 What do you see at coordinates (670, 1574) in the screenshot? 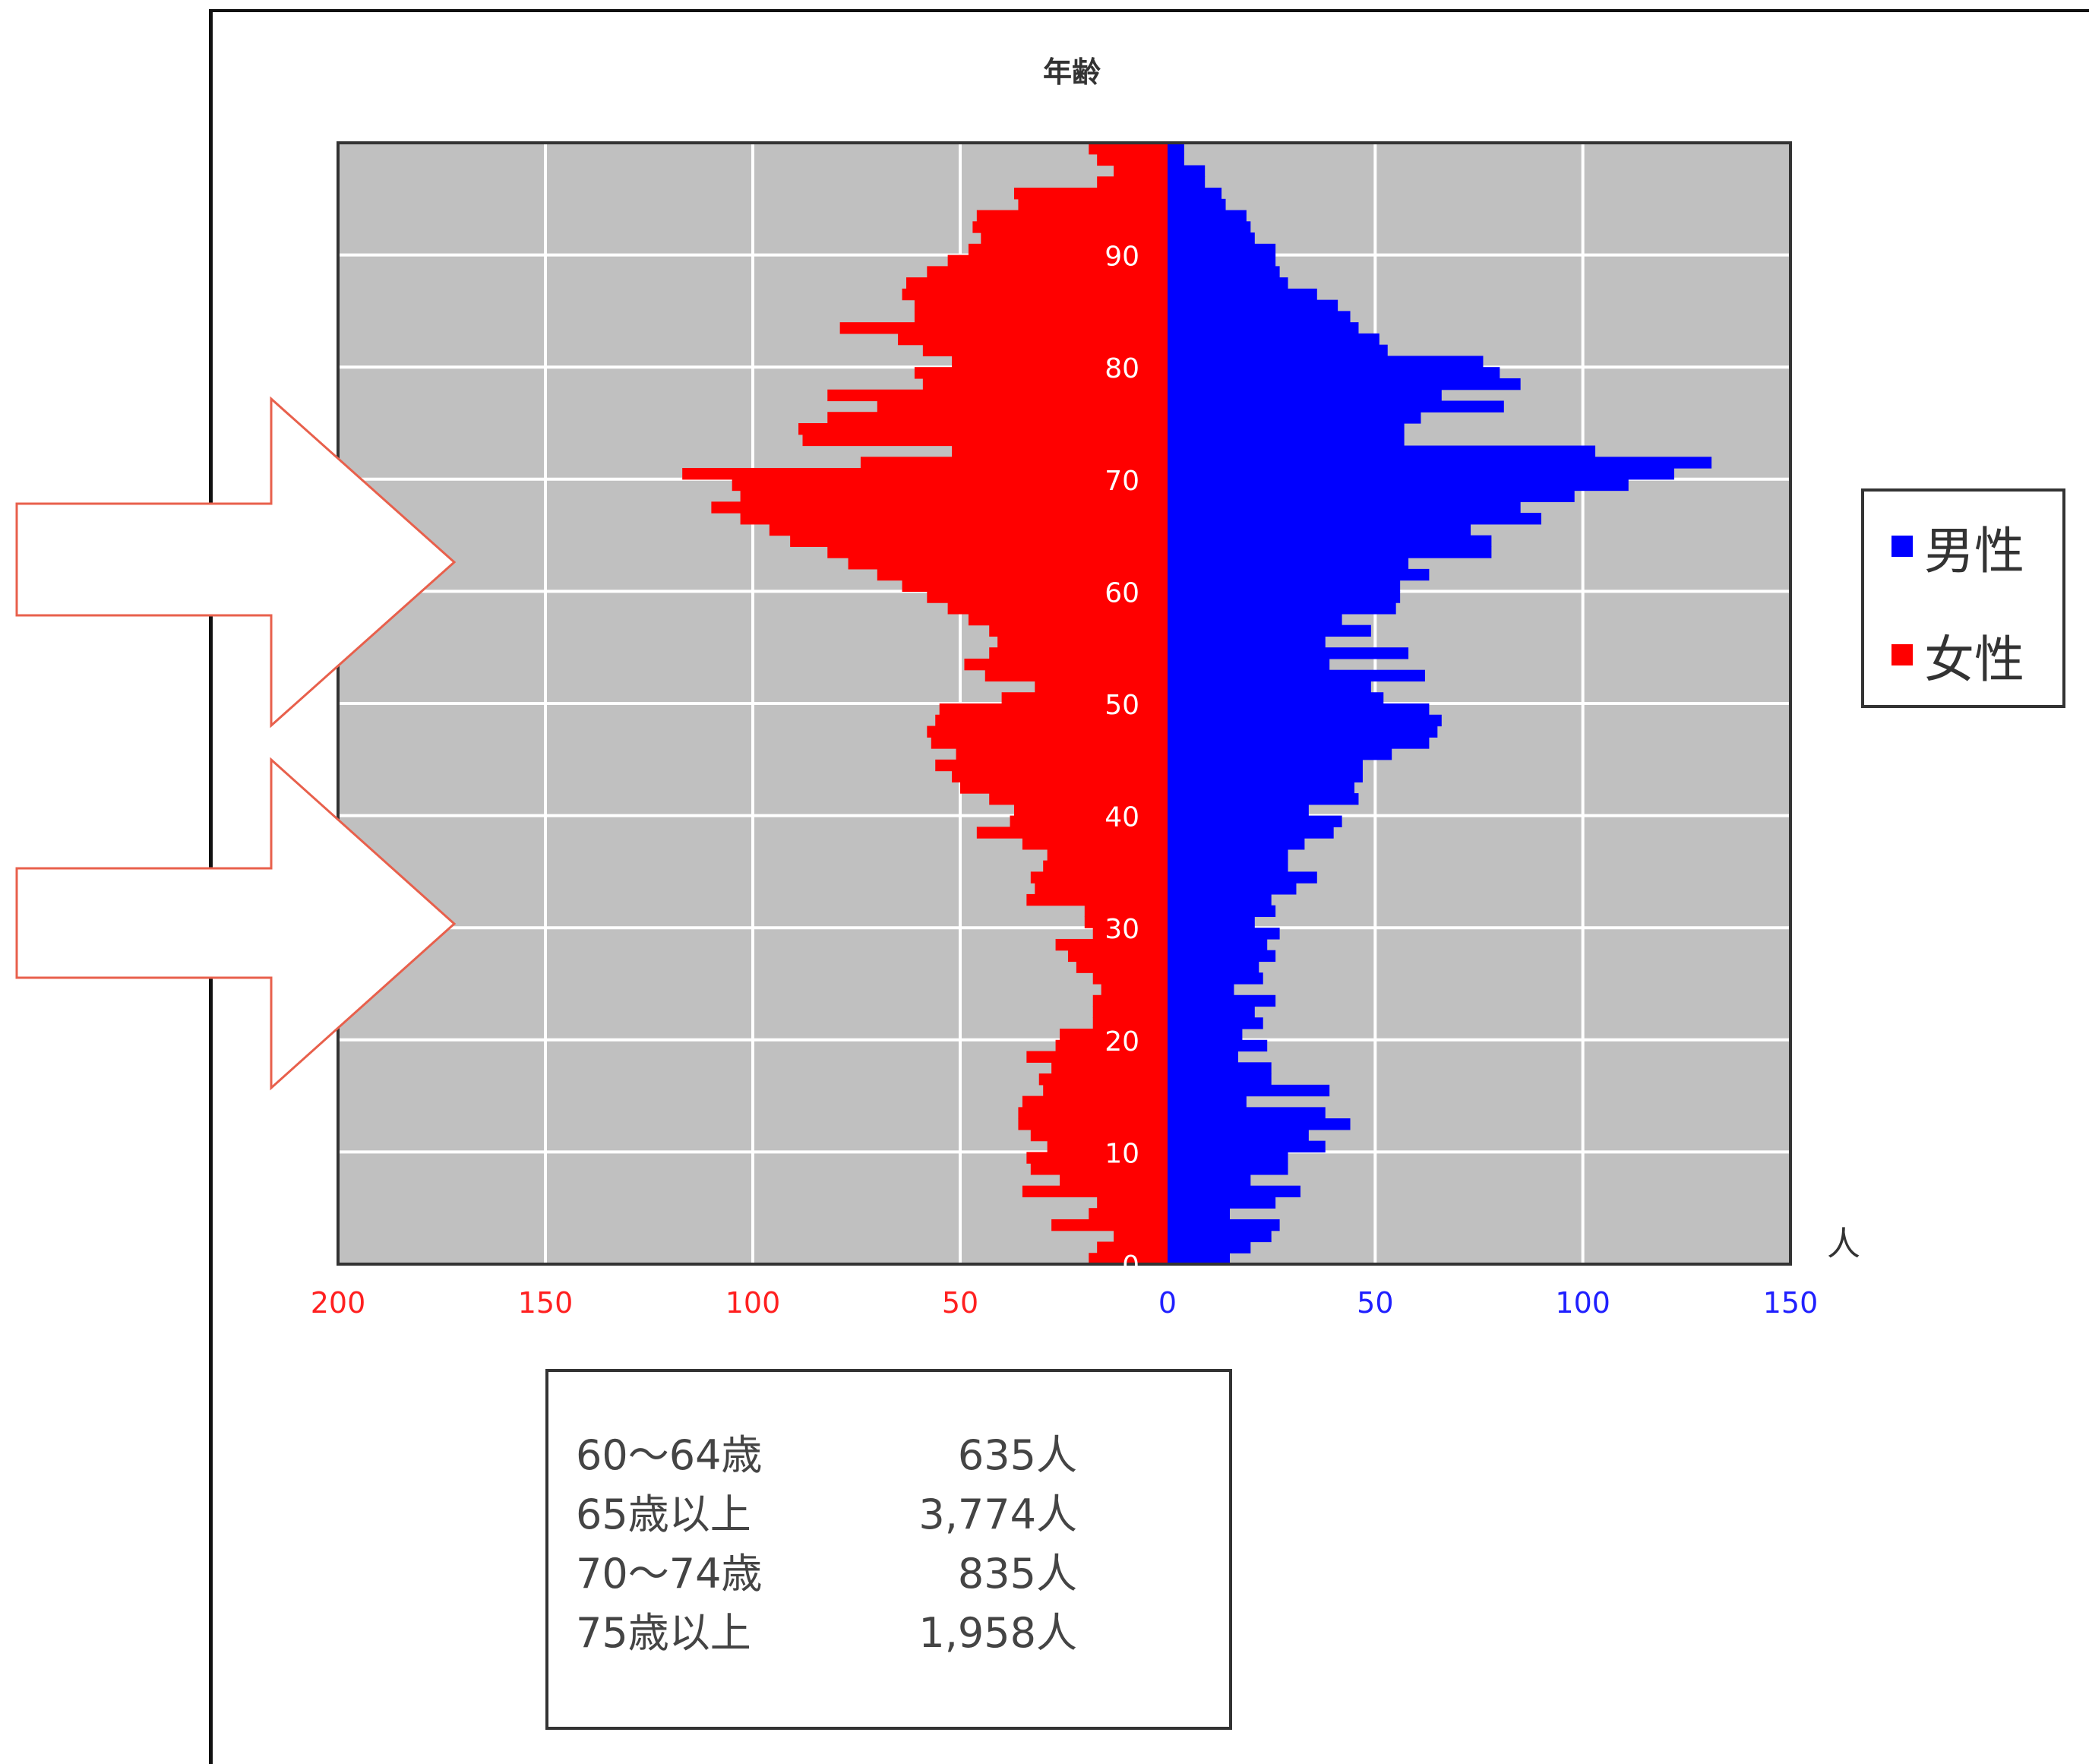
I see `summary-label: 70〜74歳` at bounding box center [670, 1574].